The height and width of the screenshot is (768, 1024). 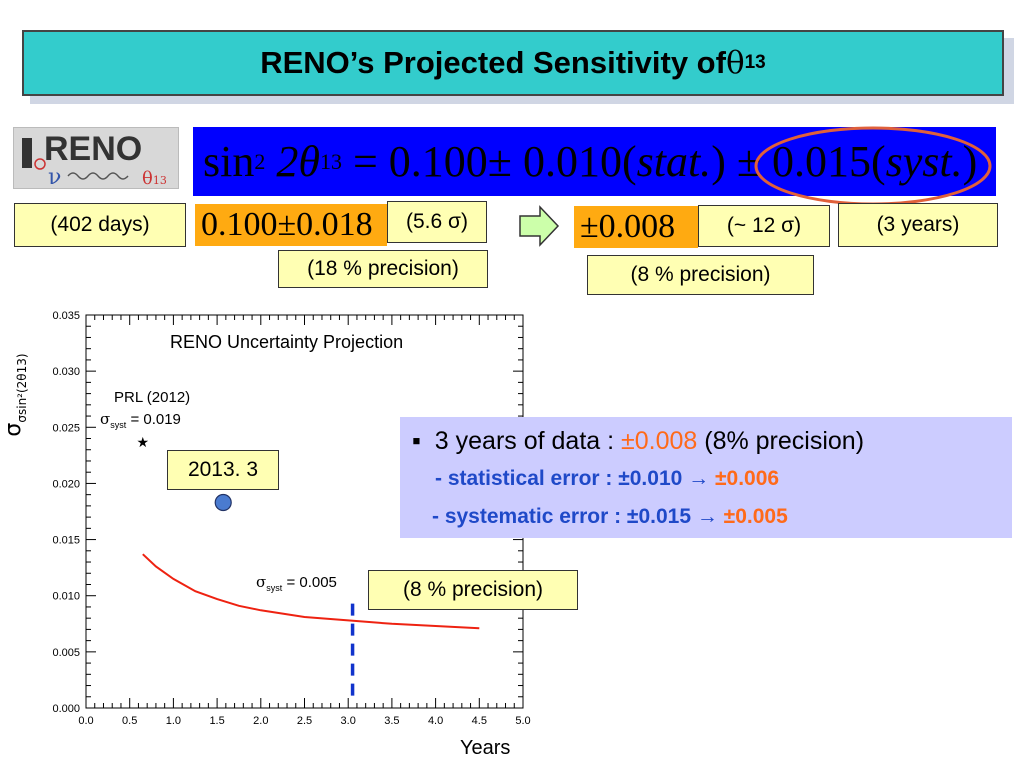 I want to click on x-tick-label: 1.5, so click(x=216, y=721).